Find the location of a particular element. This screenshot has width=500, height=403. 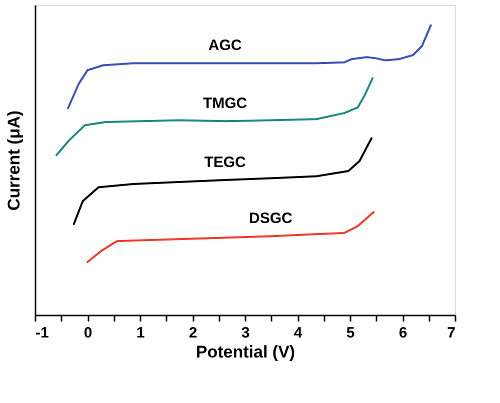

series-label: DSGC is located at coordinates (271, 219).